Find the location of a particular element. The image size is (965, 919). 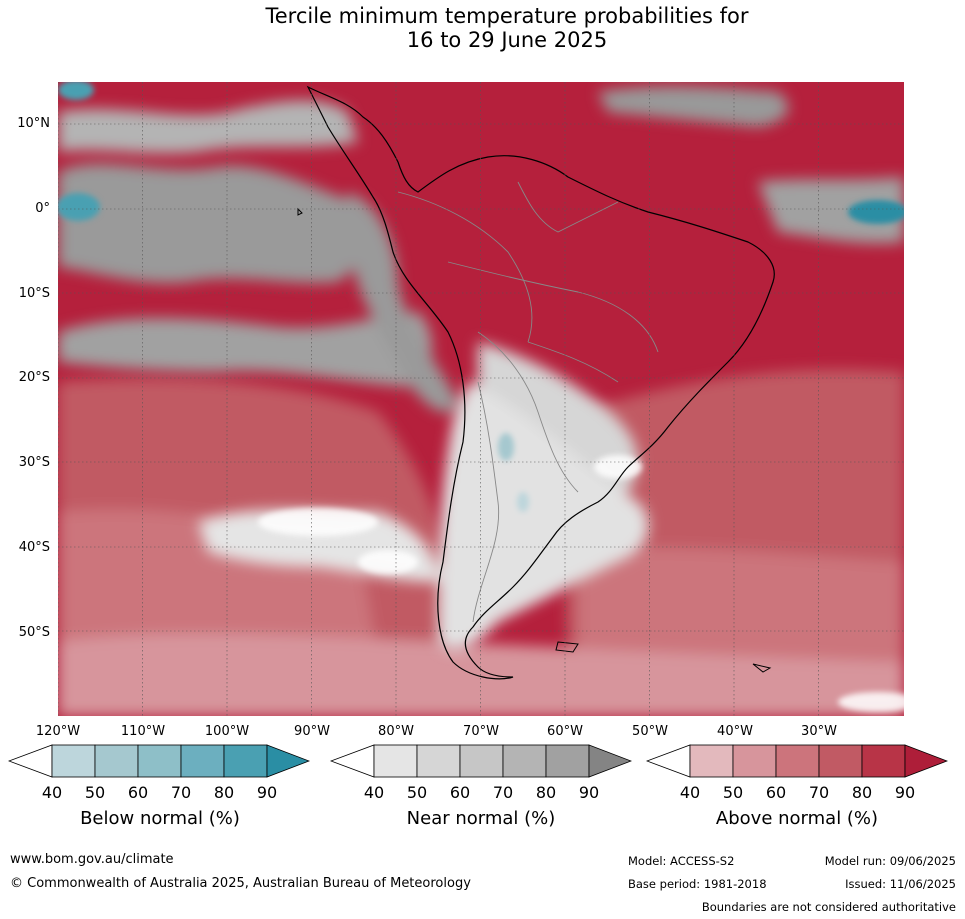

model-run-date: Model run: 09/06/2025 is located at coordinates (890, 861).